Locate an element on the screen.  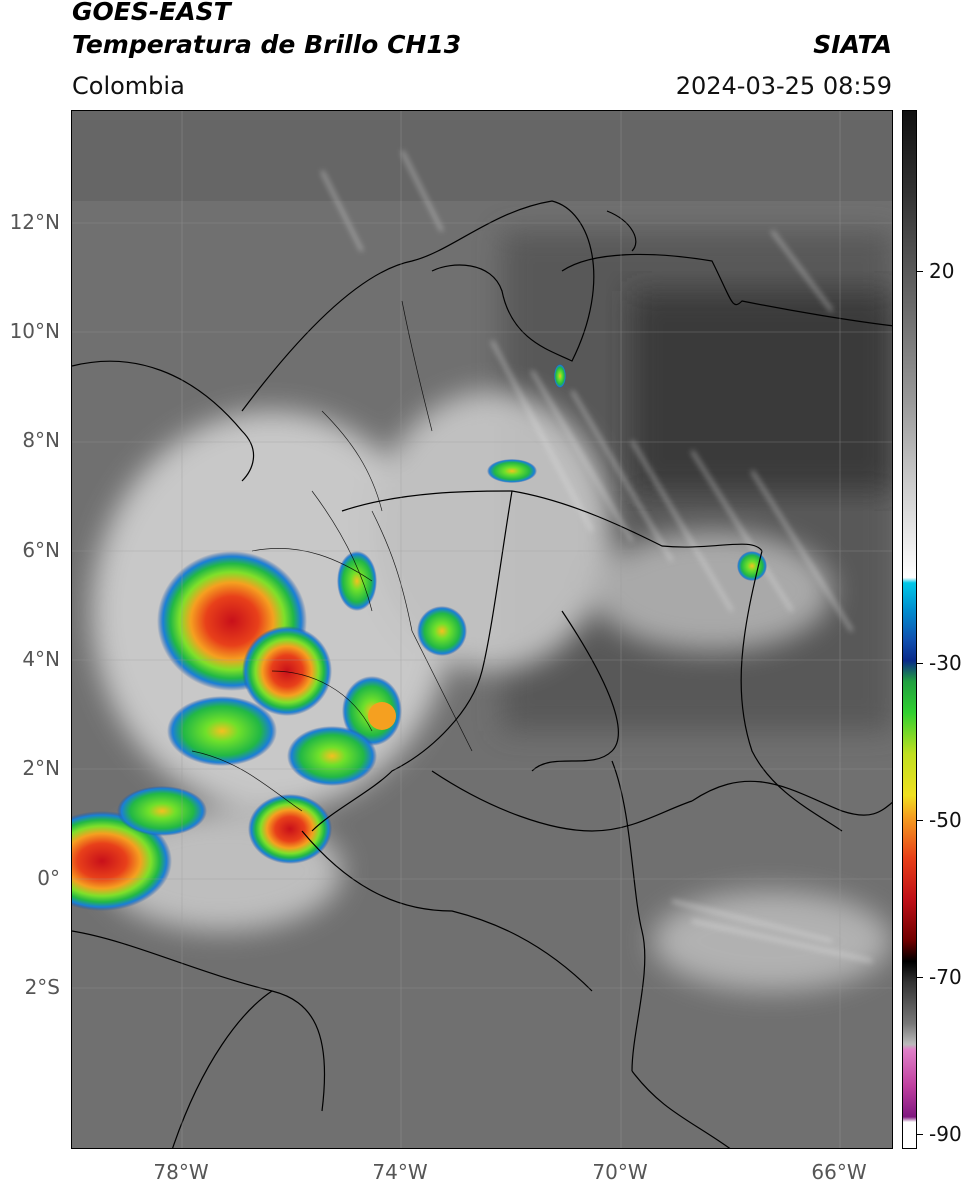
title-product: Temperatura de Brillo CH13 is located at coordinates (267, 44).